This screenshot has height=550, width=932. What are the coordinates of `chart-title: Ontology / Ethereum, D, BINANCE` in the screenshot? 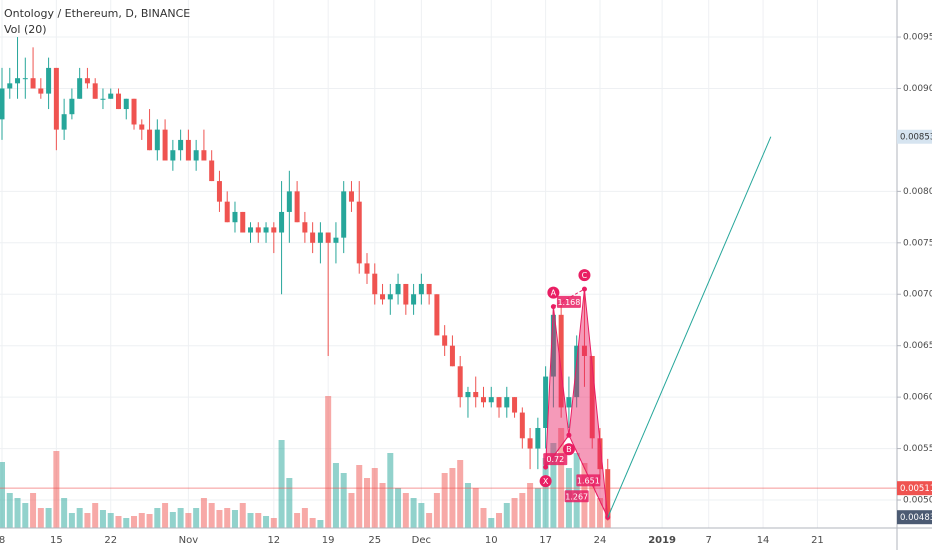 It's located at (97, 13).